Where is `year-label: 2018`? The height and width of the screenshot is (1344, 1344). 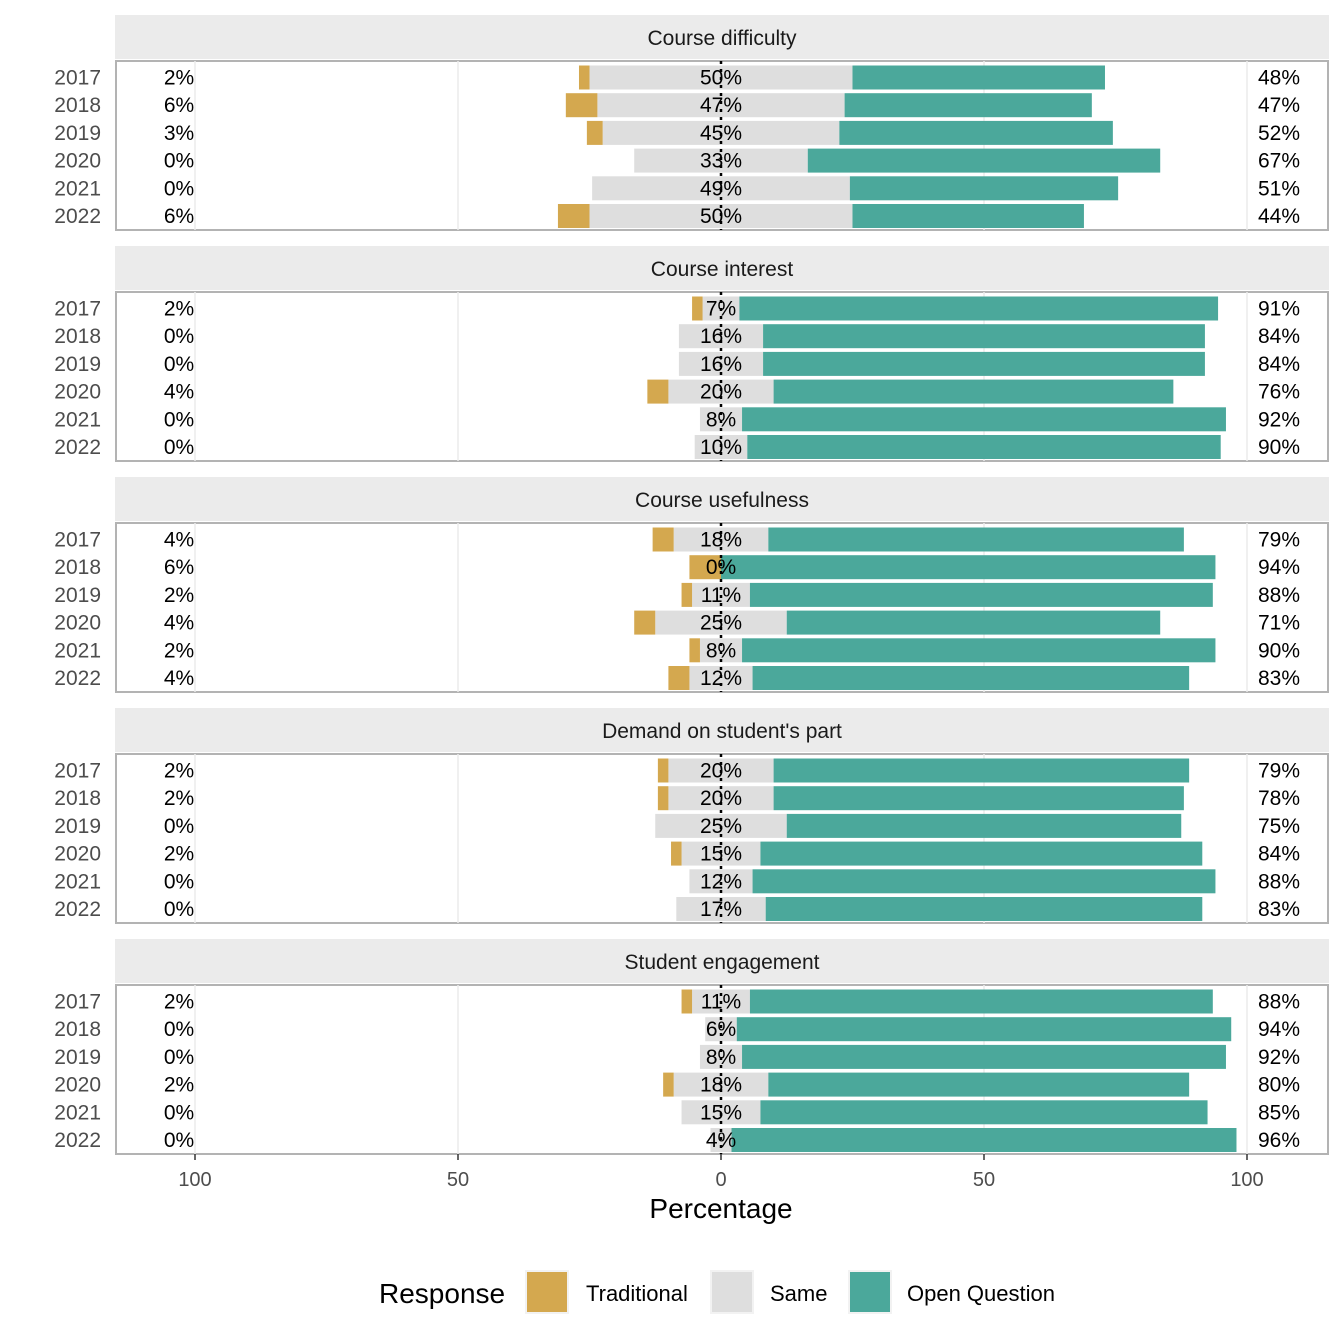 year-label: 2018 is located at coordinates (77, 336).